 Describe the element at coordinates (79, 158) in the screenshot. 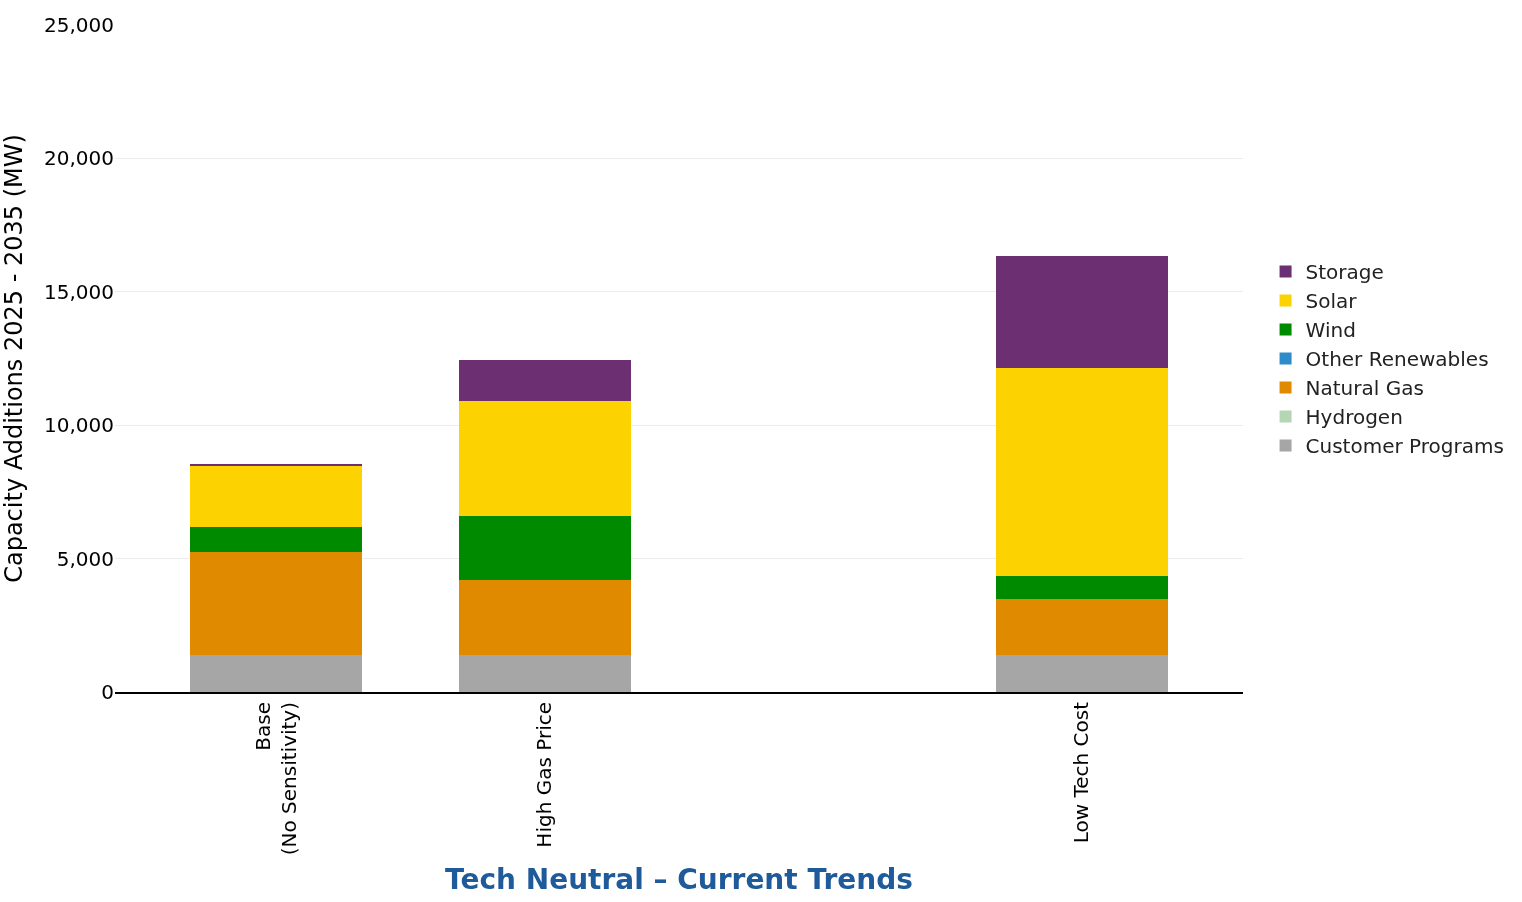

I see `y-tick-label: 20,000` at that location.